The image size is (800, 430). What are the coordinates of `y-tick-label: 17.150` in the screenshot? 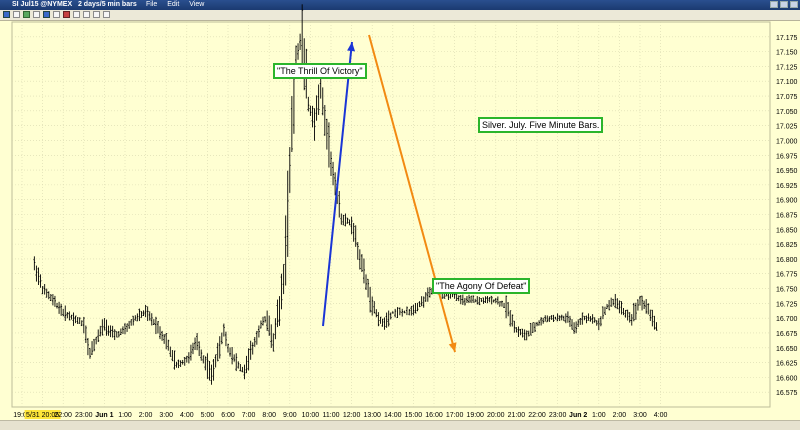 It's located at (787, 53).